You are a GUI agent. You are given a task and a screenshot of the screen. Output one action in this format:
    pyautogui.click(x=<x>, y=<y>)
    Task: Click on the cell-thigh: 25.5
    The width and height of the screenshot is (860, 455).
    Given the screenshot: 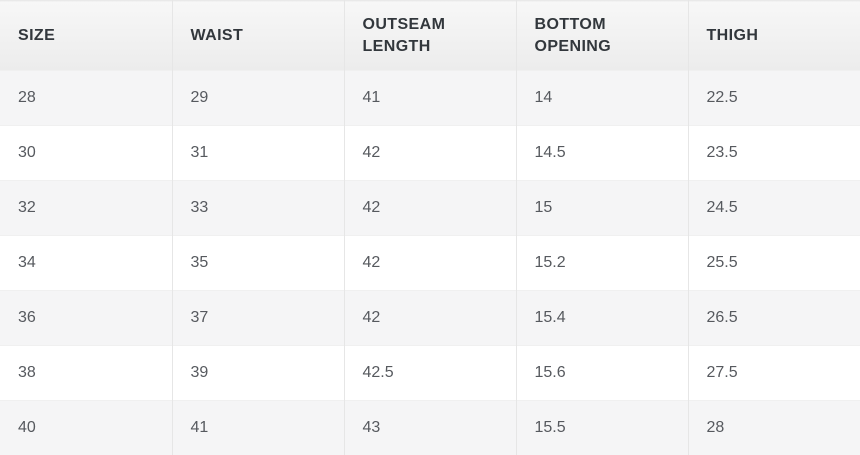 What is the action you would take?
    pyautogui.click(x=773, y=263)
    